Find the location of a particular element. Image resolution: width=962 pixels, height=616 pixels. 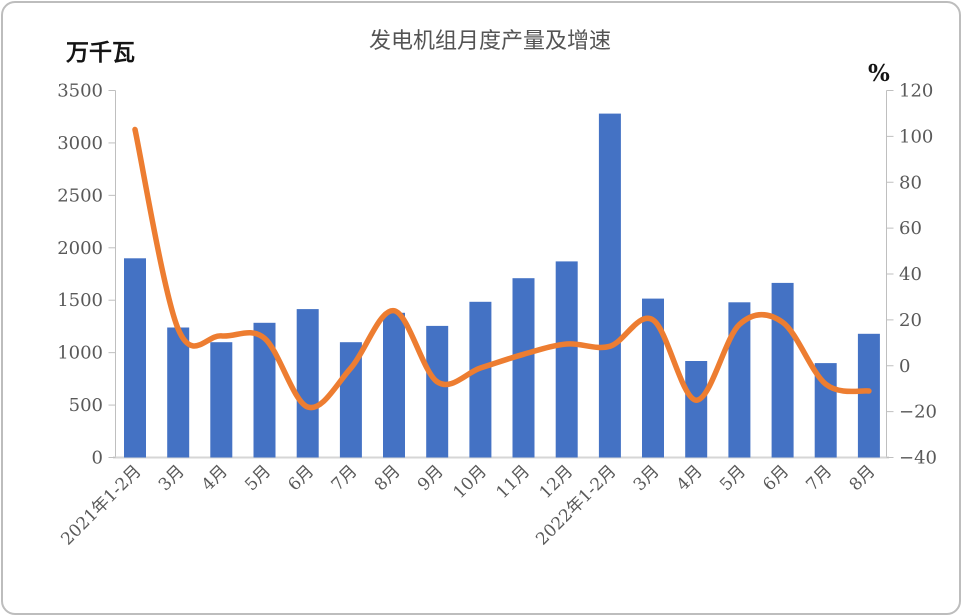

left-axis-tick-label: 2500 is located at coordinates (80, 195).